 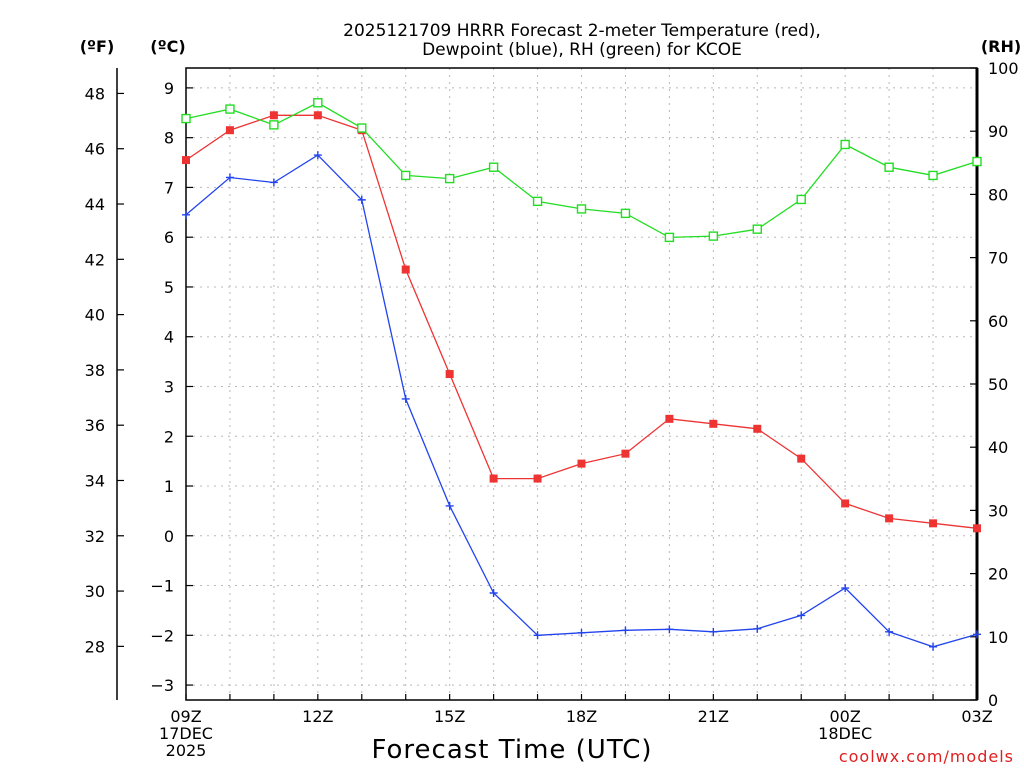 What do you see at coordinates (169, 237) in the screenshot?
I see `celsius-tick-label: 6` at bounding box center [169, 237].